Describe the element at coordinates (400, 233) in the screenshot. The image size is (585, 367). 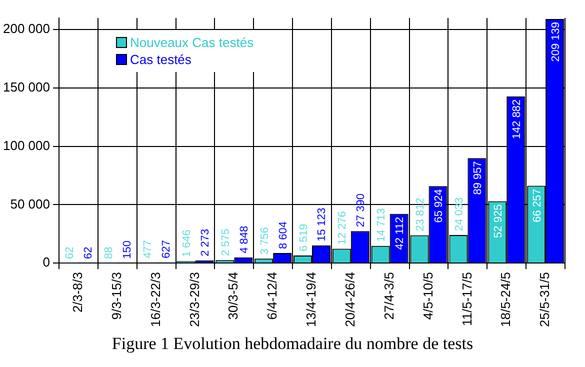
I see `data-label: 42 112` at that location.